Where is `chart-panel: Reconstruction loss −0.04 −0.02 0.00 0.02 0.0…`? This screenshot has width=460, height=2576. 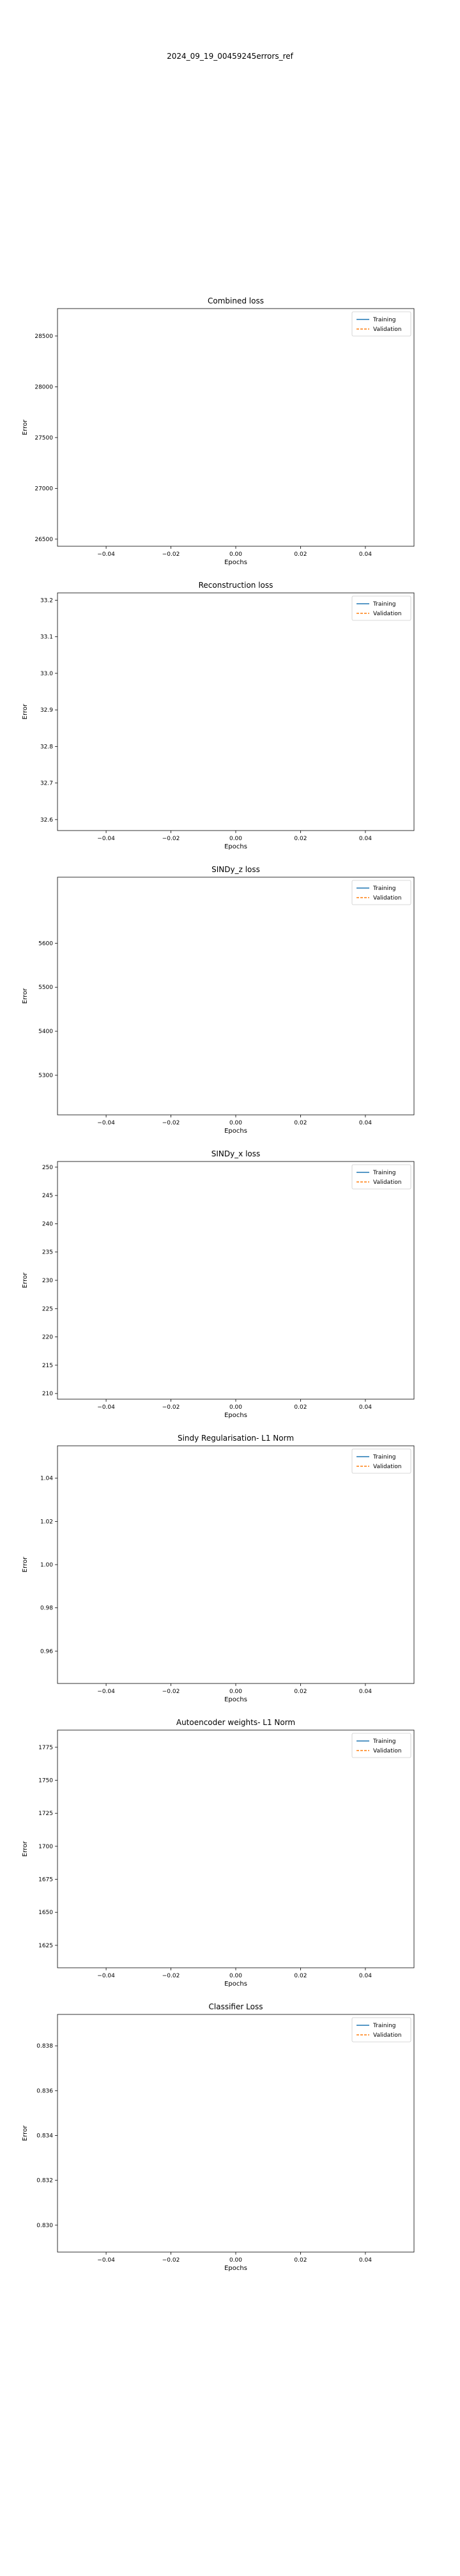 chart-panel: Reconstruction loss −0.04 −0.02 0.00 0.02 0.0… is located at coordinates (218, 715).